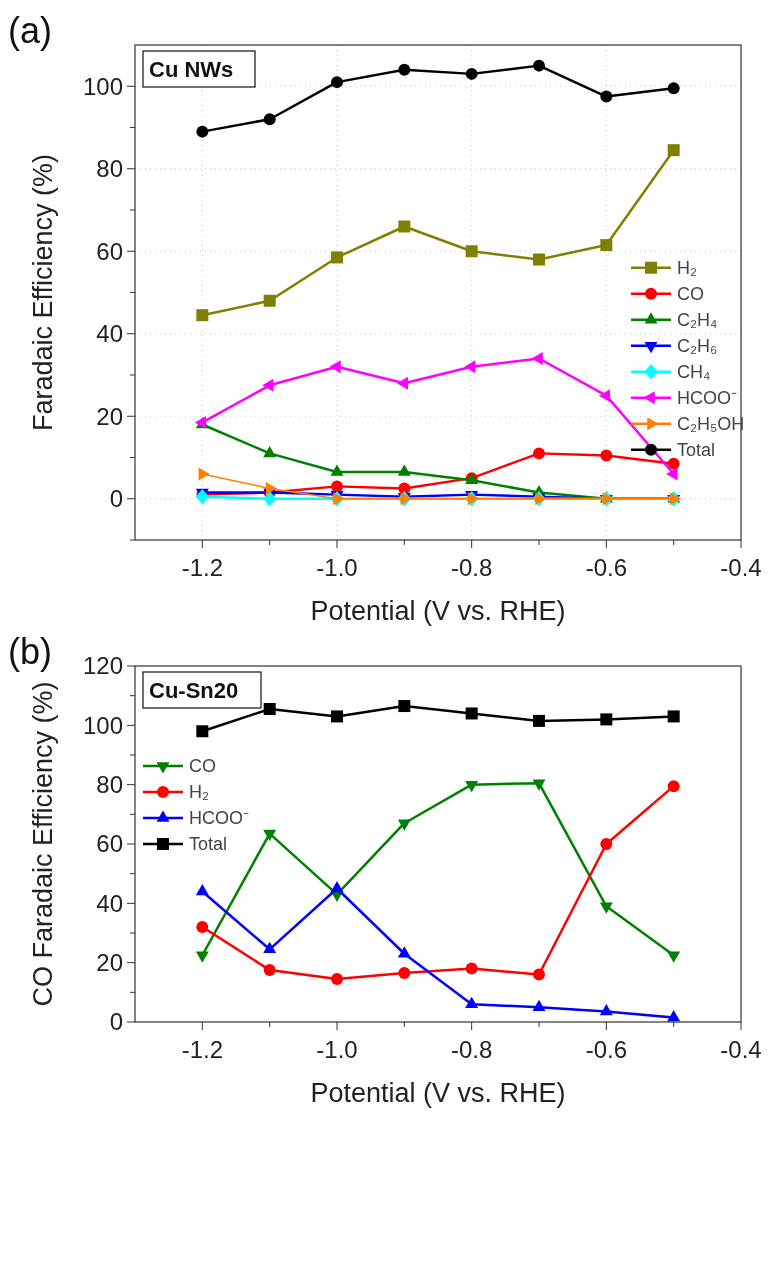 The width and height of the screenshot is (783, 1285). Describe the element at coordinates (43, 292) in the screenshot. I see `y-axis-title: Faradaic Efficiency (%)` at that location.